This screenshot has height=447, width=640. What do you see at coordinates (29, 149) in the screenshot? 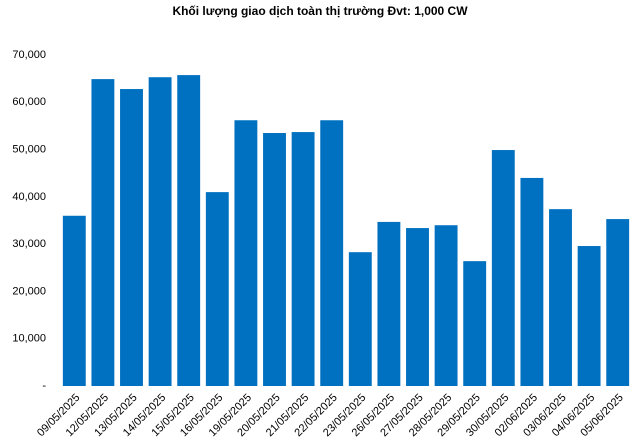
I see `y-tick-label: 50,000` at bounding box center [29, 149].